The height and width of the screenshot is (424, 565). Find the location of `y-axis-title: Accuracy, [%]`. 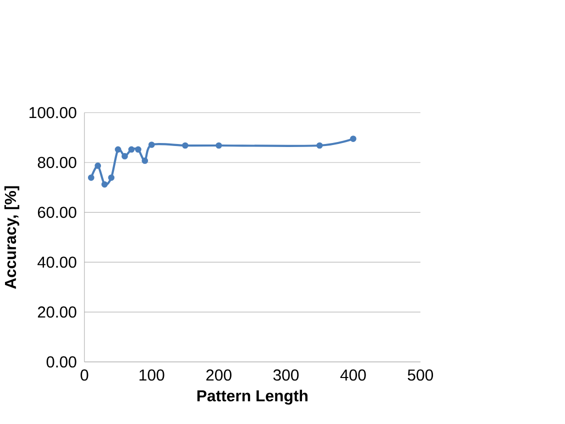

y-axis-title: Accuracy, [%] is located at coordinates (12, 237).